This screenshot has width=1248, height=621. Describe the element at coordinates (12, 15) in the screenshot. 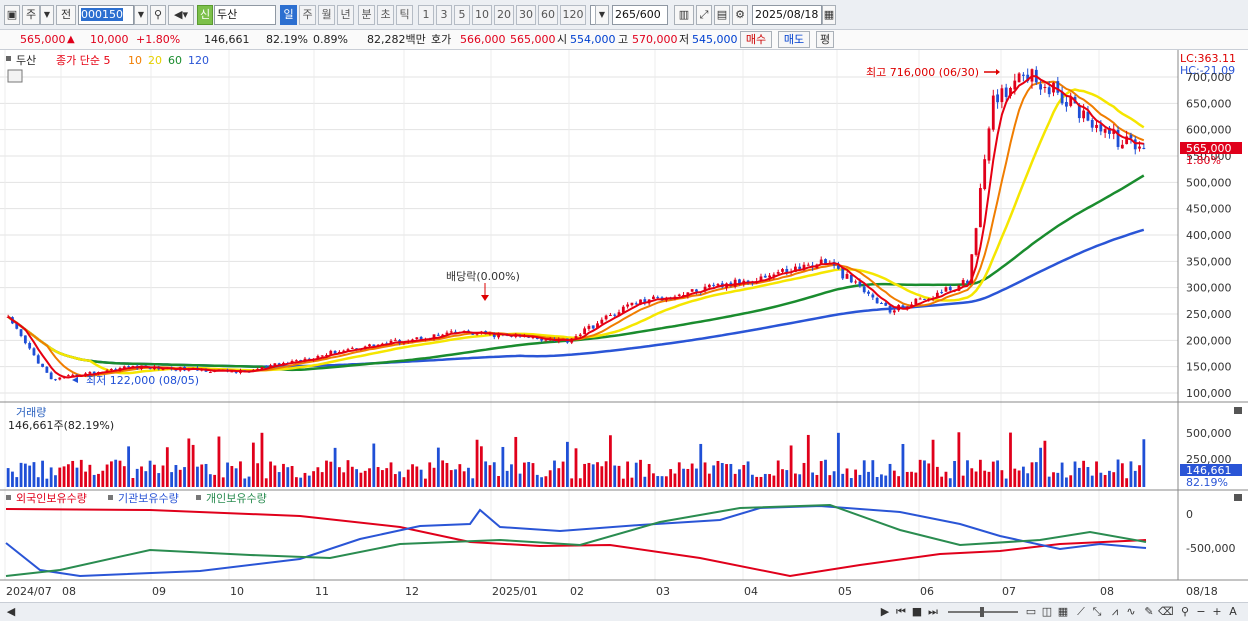

I see `window-menu-icon: ▣` at that location.